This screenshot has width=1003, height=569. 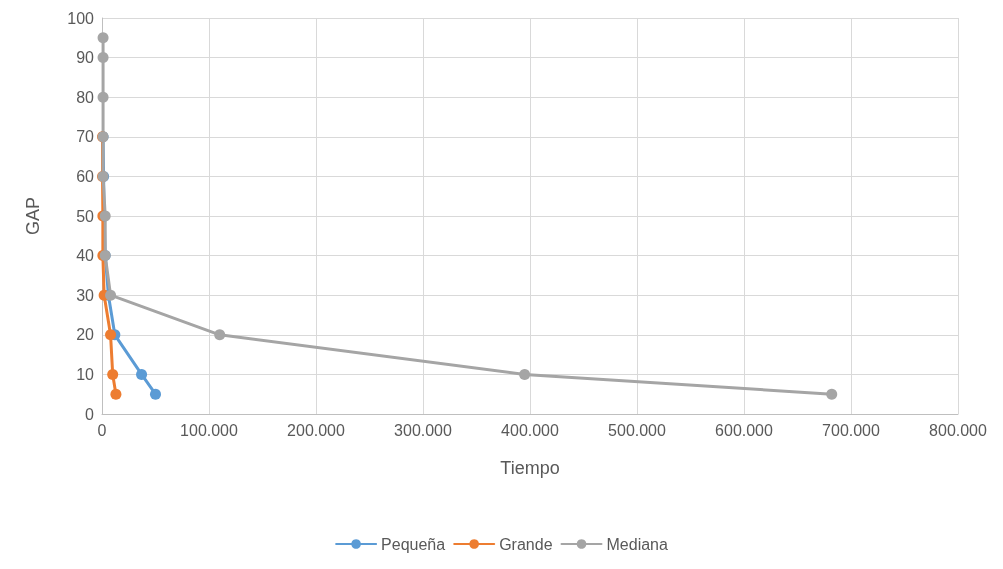 I want to click on x-tick-label: 500.000, so click(x=637, y=430).